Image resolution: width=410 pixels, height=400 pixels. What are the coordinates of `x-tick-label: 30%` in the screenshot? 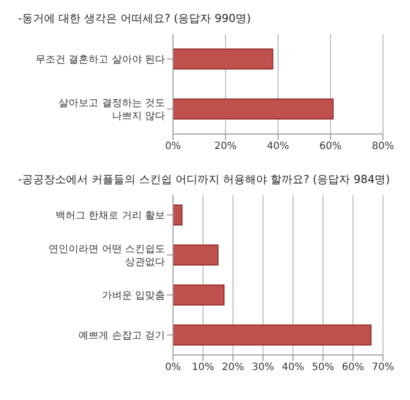 It's located at (263, 368).